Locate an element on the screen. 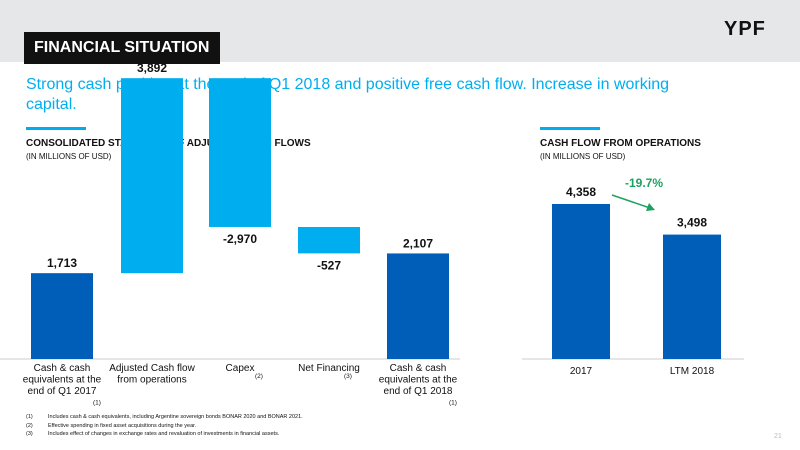 The width and height of the screenshot is (800, 450). waterfall-data-label: 1,713 is located at coordinates (62, 263).